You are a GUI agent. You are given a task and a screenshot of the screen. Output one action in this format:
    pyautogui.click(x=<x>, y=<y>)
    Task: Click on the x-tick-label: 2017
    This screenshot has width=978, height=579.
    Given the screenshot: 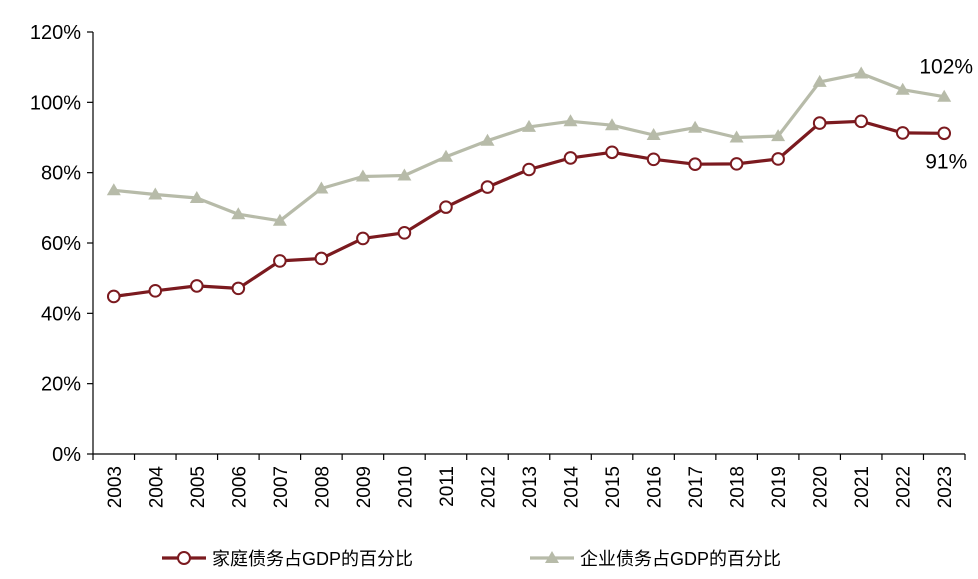 What is the action you would take?
    pyautogui.click(x=696, y=487)
    